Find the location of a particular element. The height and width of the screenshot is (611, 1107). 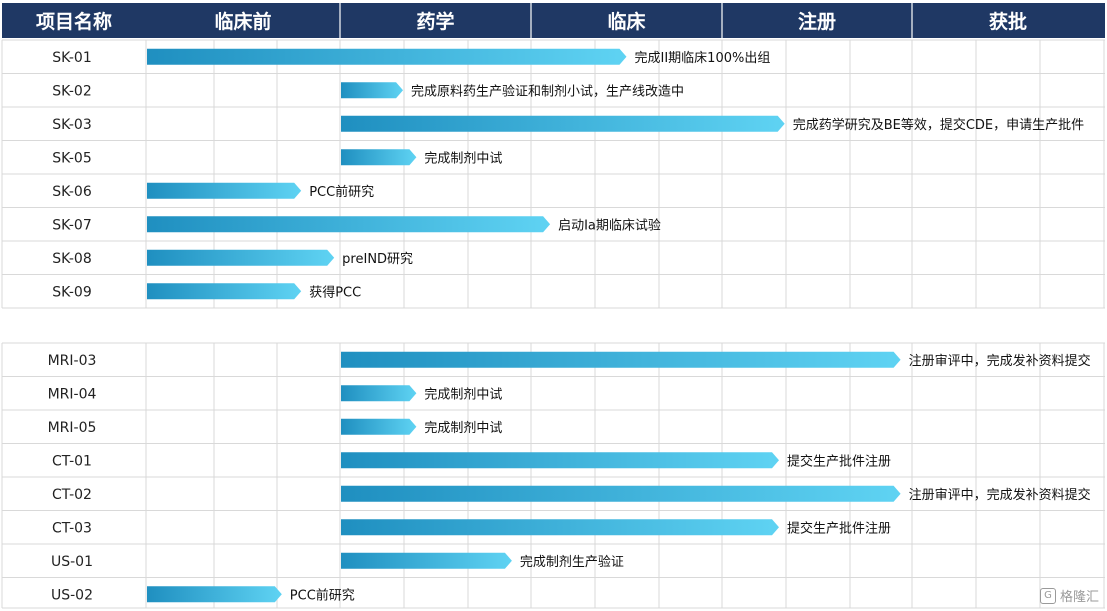

row-label: SK-05 is located at coordinates (71, 158).